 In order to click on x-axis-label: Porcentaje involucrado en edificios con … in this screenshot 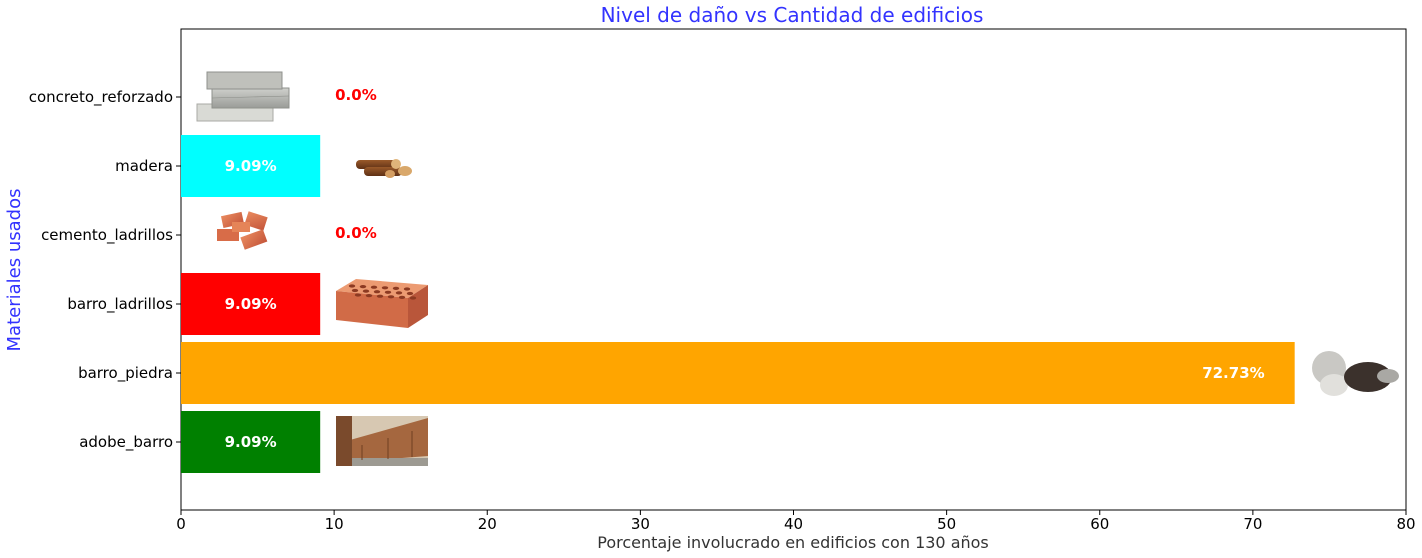, I will do `click(793, 542)`.